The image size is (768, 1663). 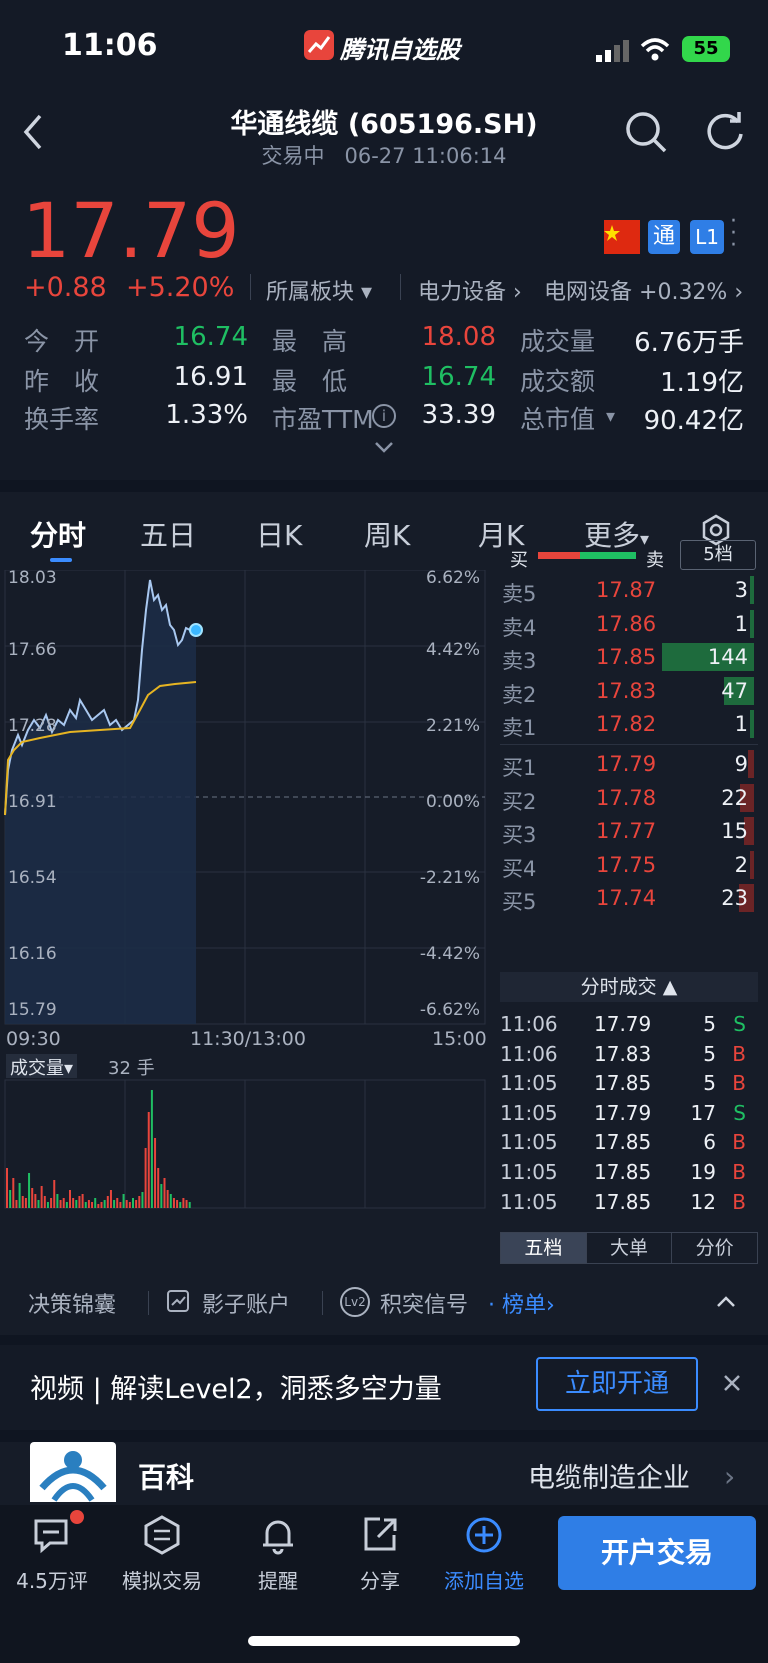 I want to click on level1-badge: L1, so click(x=707, y=237).